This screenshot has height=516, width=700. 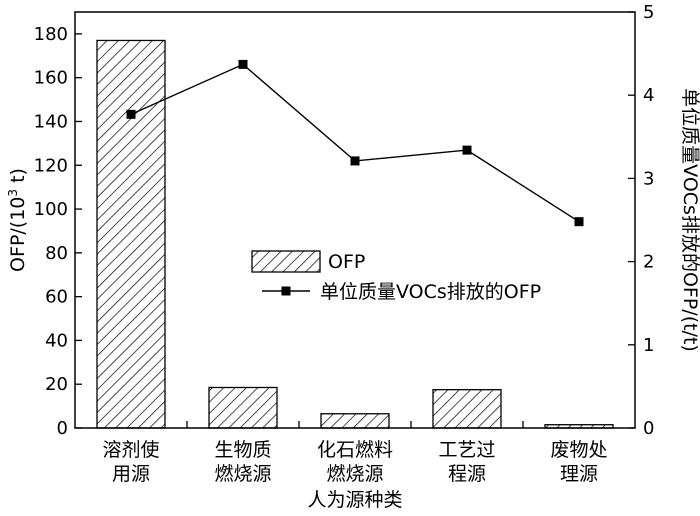 What do you see at coordinates (51, 34) in the screenshot?
I see `y-left-tick-label: 180` at bounding box center [51, 34].